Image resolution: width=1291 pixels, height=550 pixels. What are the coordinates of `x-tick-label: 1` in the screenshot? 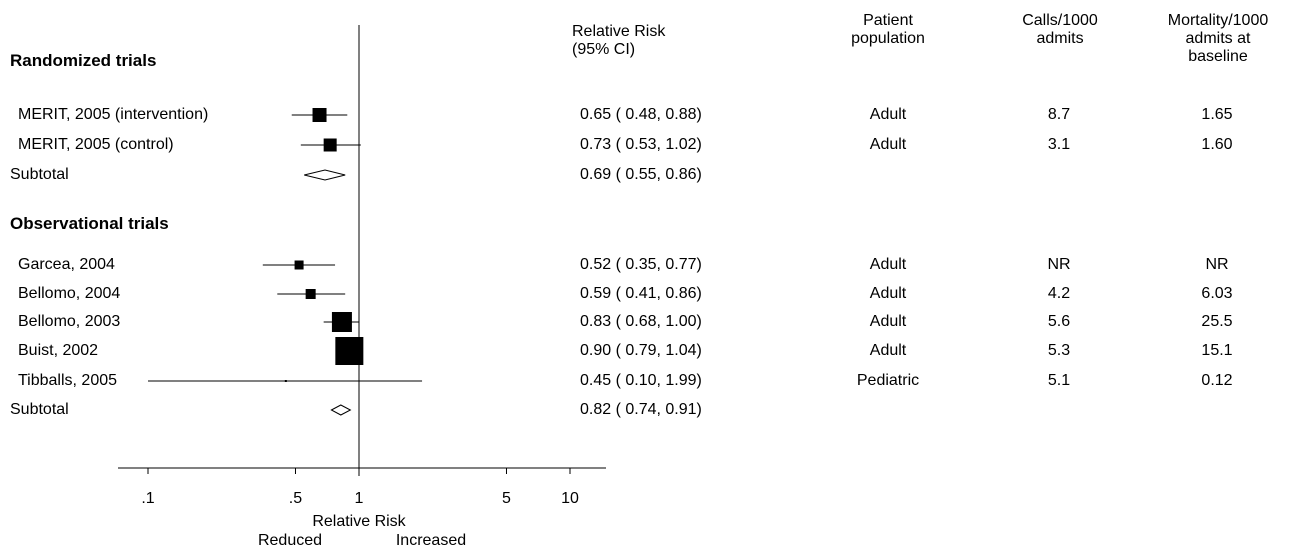 It's located at (359, 498).